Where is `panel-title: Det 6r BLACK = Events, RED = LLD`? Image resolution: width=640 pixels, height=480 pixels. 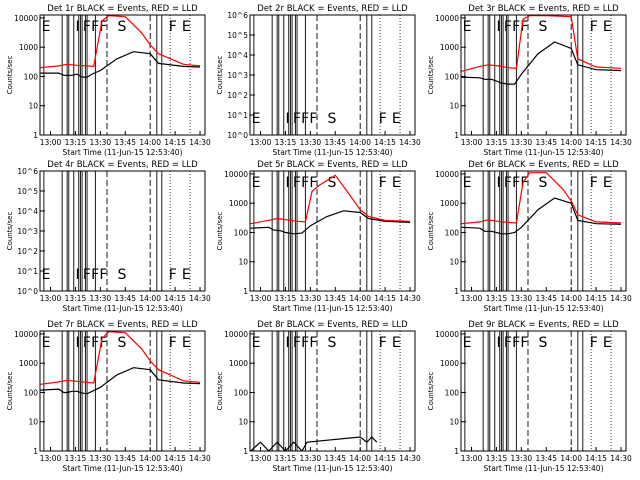 panel-title: Det 6r BLACK = Events, RED = LLD is located at coordinates (543, 165).